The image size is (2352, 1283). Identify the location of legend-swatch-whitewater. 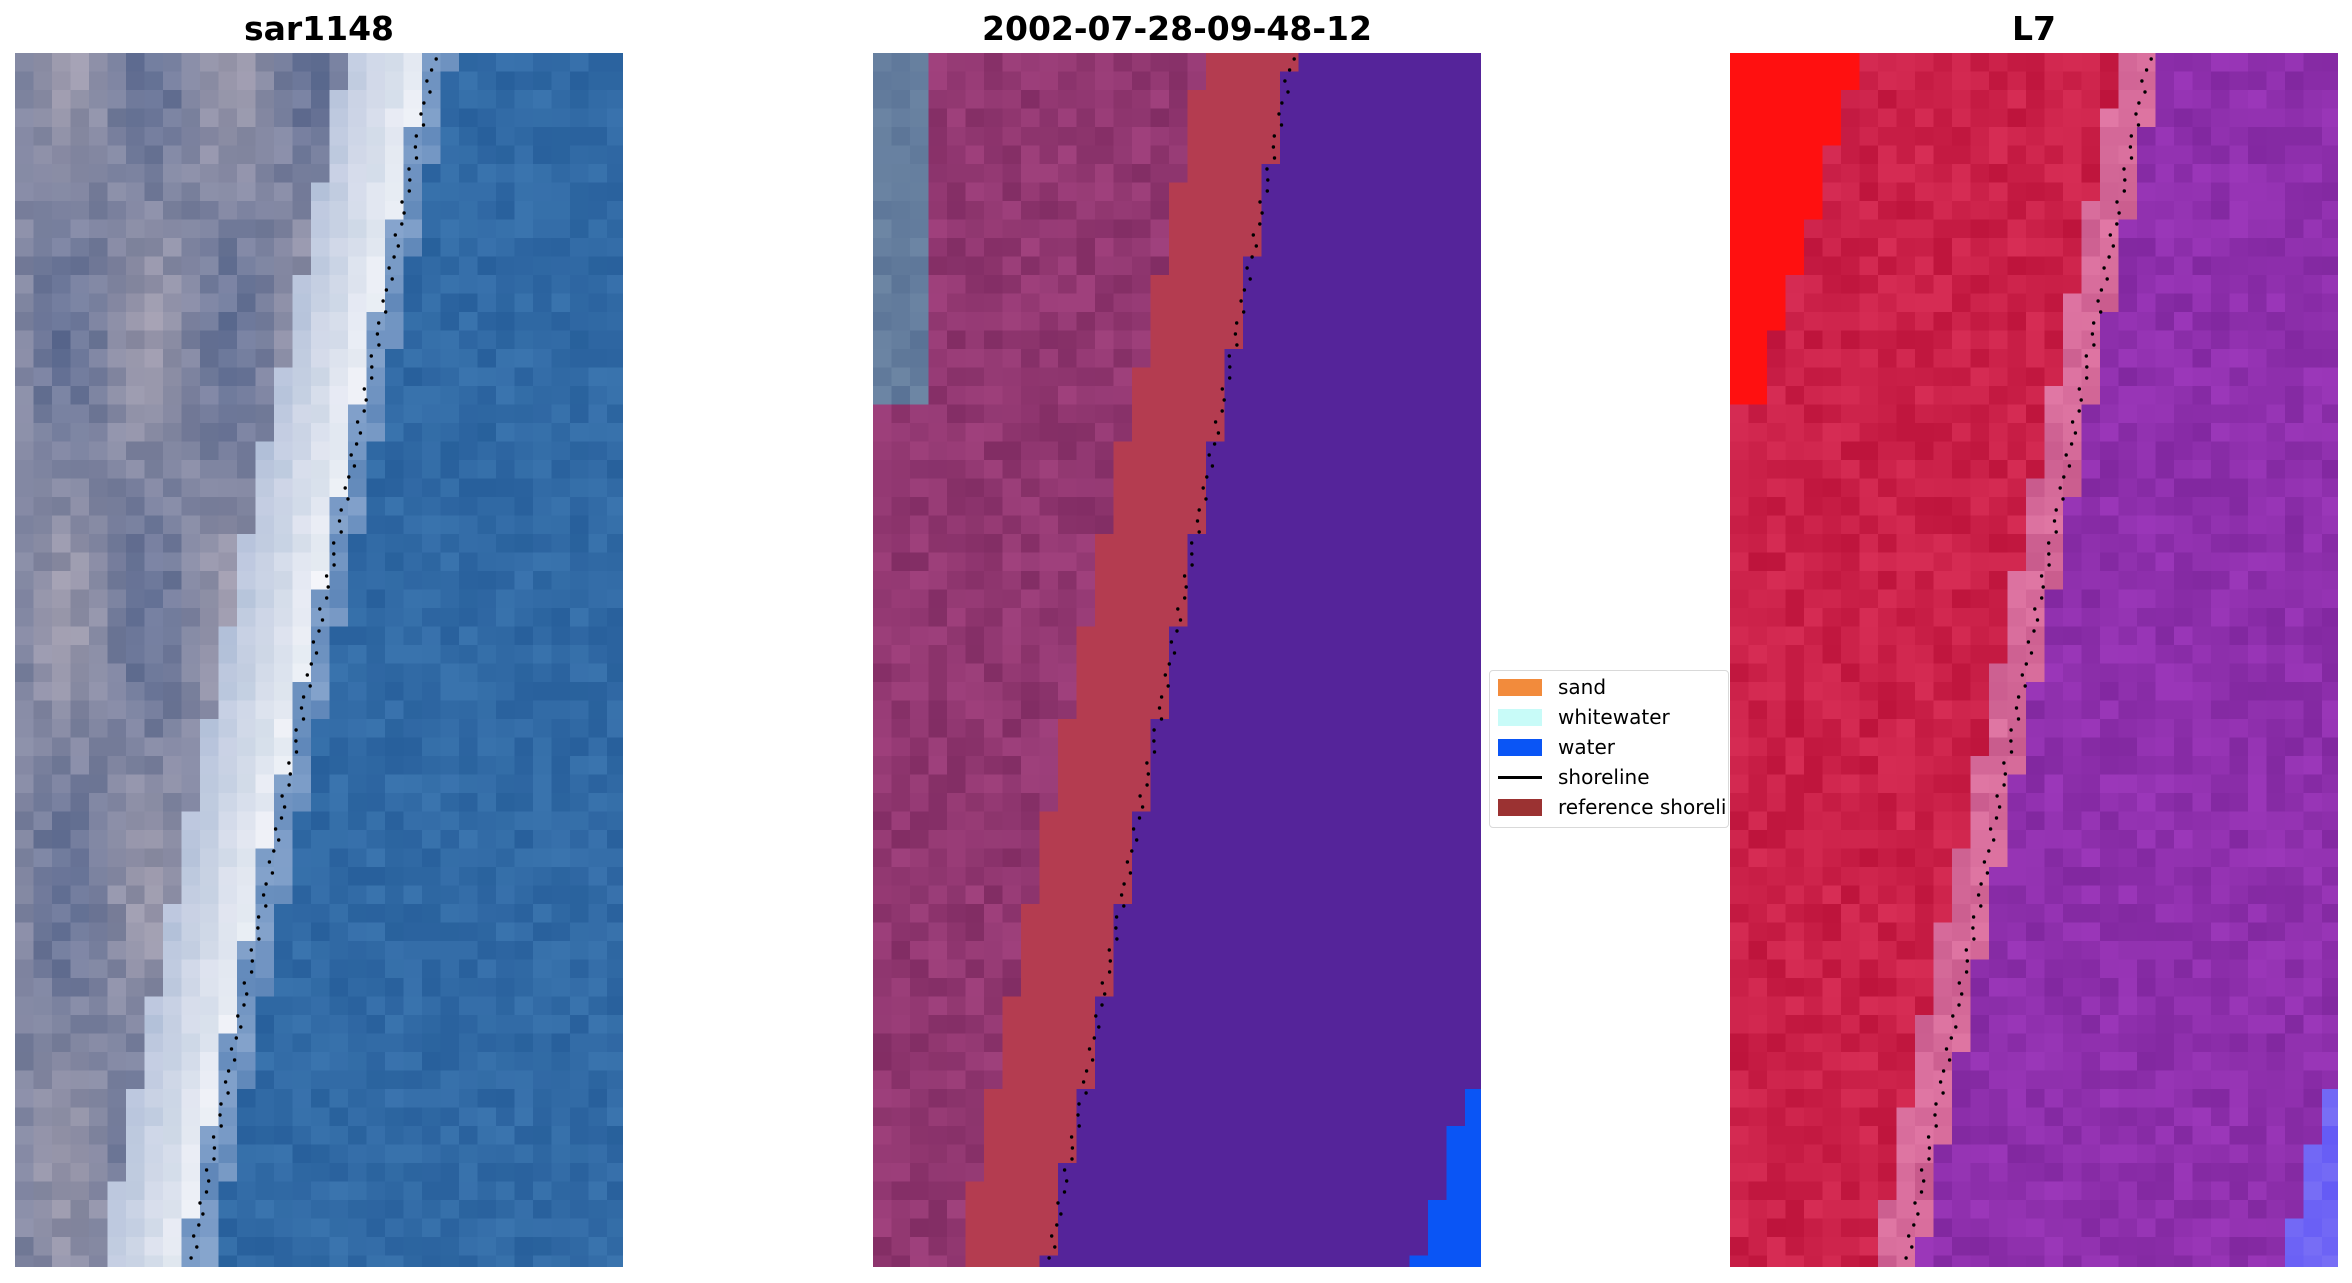
(1520, 717).